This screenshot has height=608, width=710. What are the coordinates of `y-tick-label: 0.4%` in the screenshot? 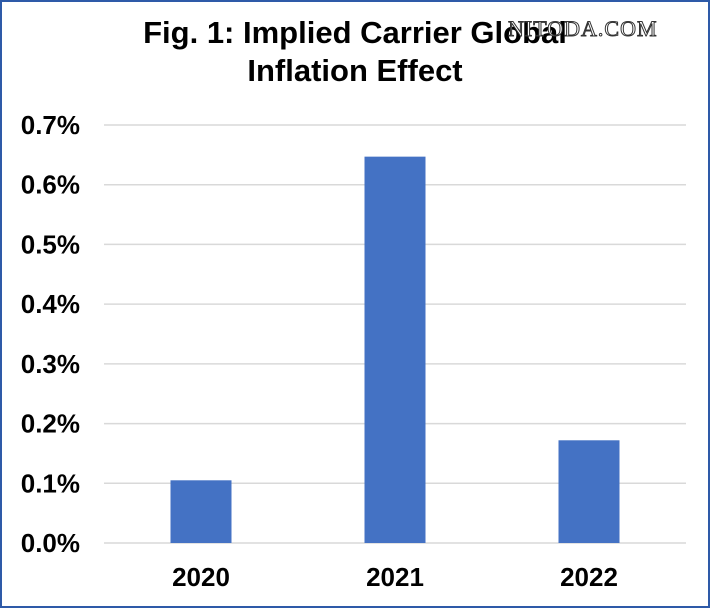 It's located at (50, 304).